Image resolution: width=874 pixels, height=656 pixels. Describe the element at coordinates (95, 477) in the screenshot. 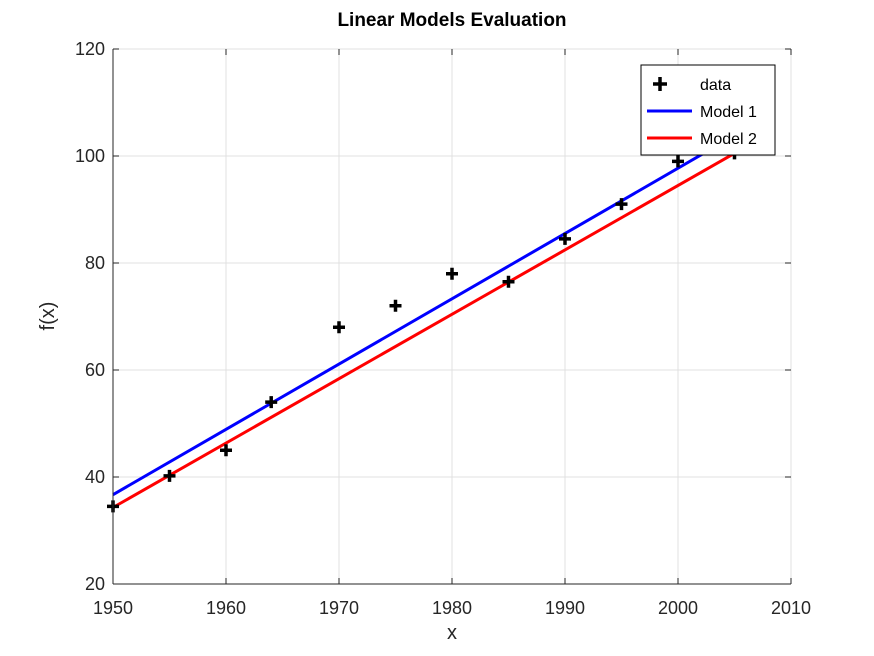

I see `y-tick-label: 40` at that location.